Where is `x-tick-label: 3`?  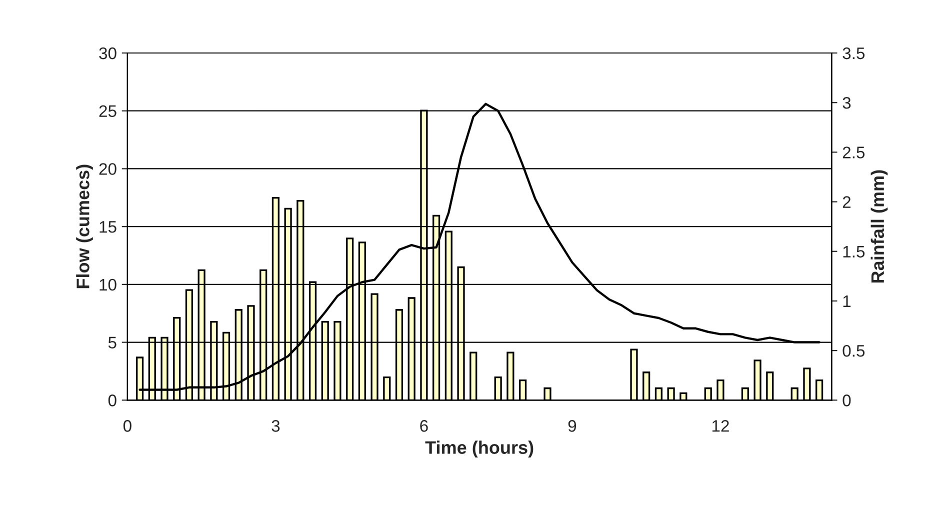 x-tick-label: 3 is located at coordinates (276, 426).